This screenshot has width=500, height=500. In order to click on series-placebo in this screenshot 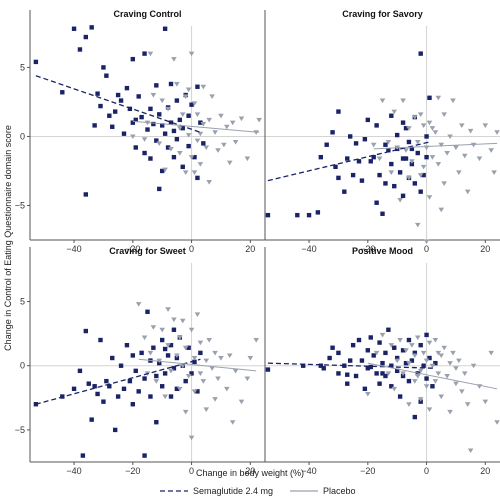, I will do `click(435, 169)`.